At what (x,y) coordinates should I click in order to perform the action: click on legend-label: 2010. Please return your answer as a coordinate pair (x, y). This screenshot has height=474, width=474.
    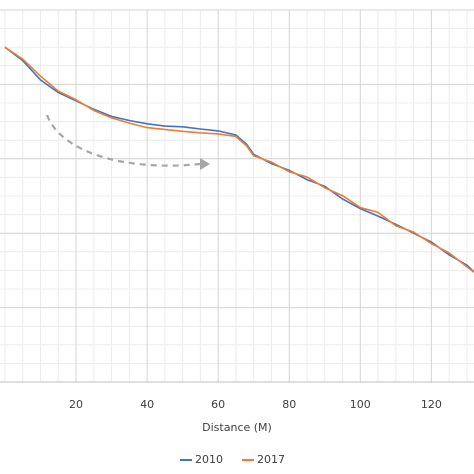
    Looking at the image, I should click on (209, 459).